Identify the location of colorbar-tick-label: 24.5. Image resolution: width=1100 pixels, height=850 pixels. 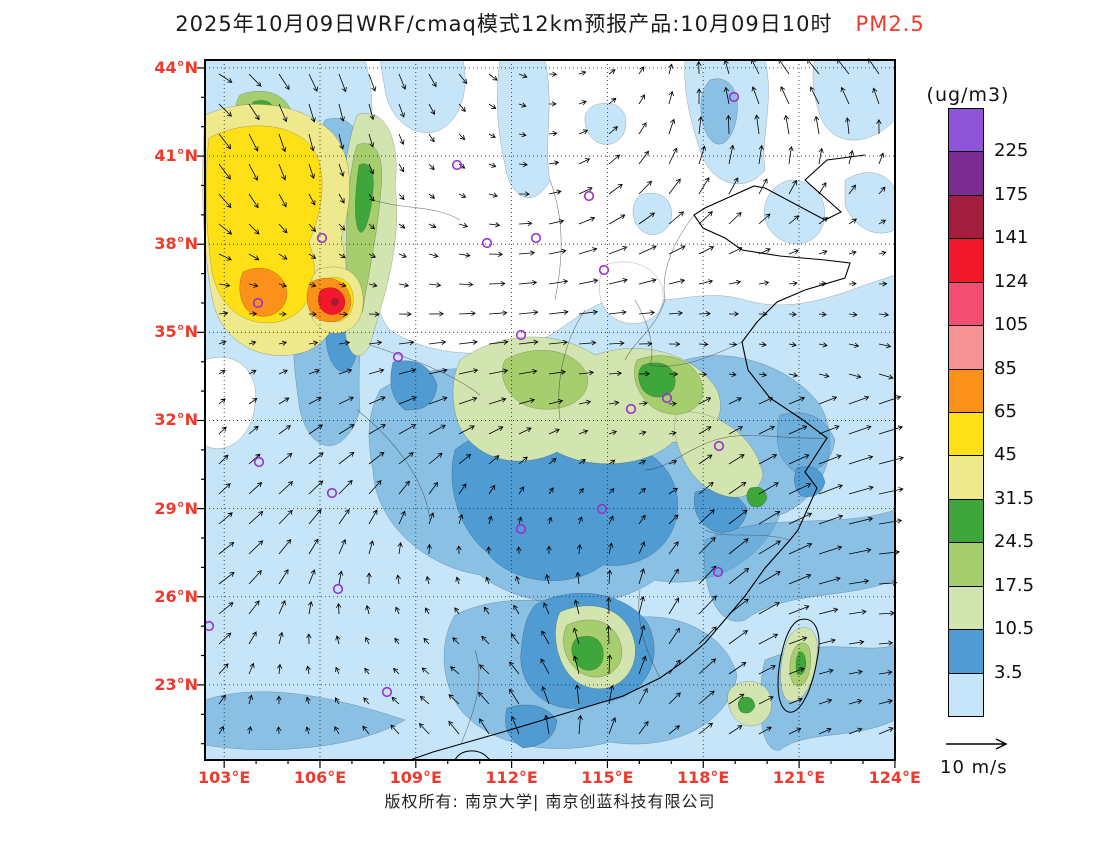
(1014, 542).